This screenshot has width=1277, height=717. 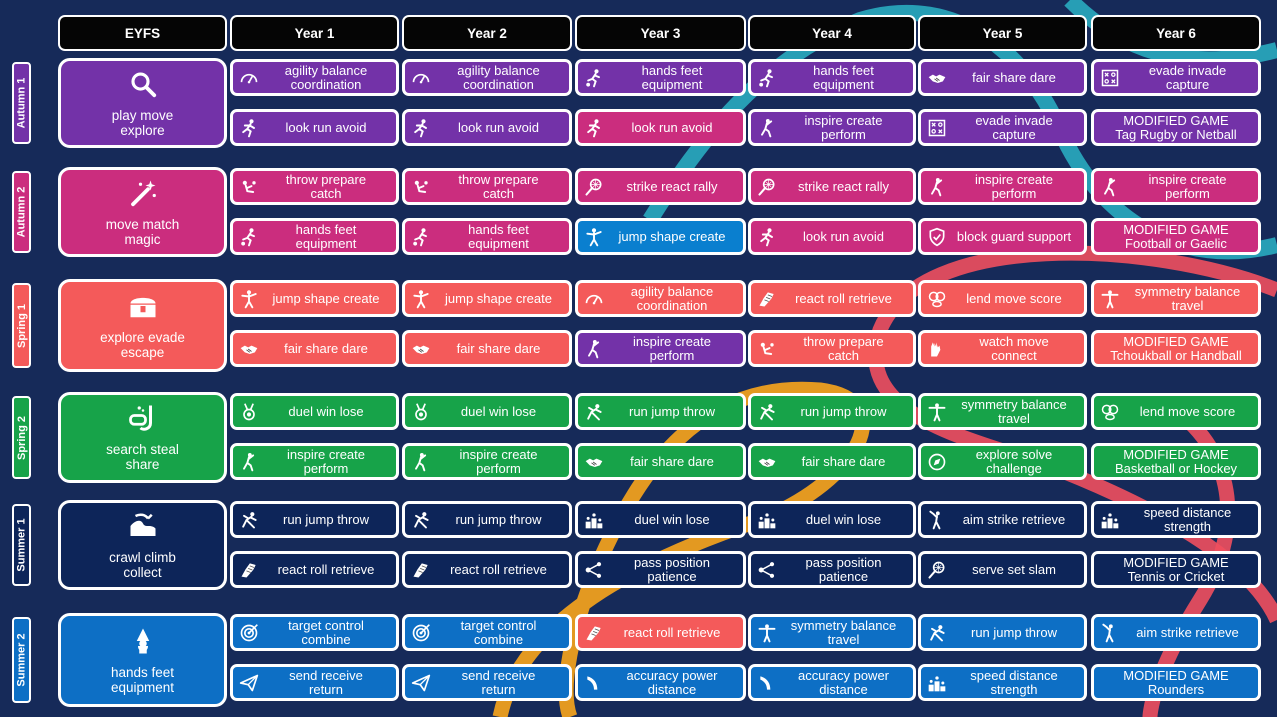 What do you see at coordinates (1176, 569) in the screenshot?
I see `modified-game-cell: MODIFIED GAME Tennis or Cricket` at bounding box center [1176, 569].